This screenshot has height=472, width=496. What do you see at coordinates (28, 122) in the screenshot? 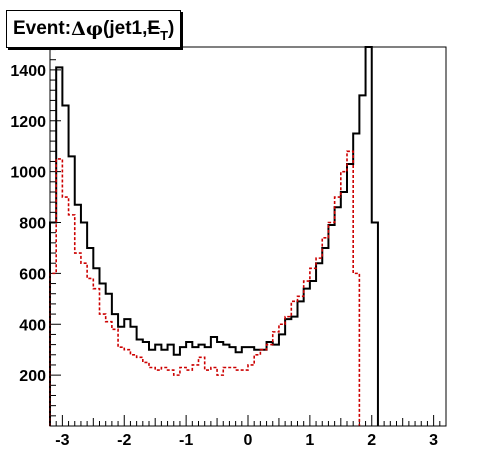
I see `y-tick-label: 1200` at bounding box center [28, 122].